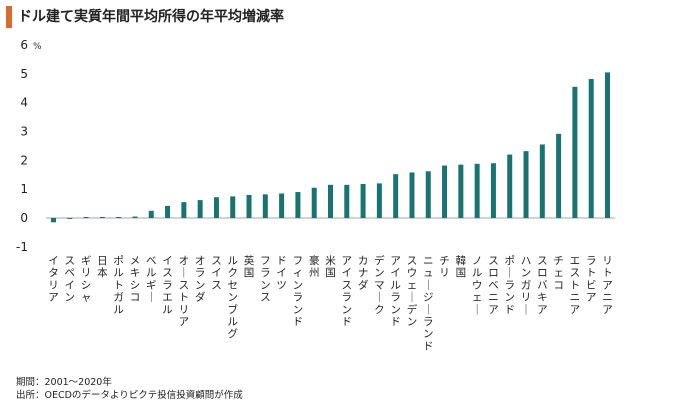  Describe the element at coordinates (24, 45) in the screenshot. I see `y-tick-label: 6` at that location.